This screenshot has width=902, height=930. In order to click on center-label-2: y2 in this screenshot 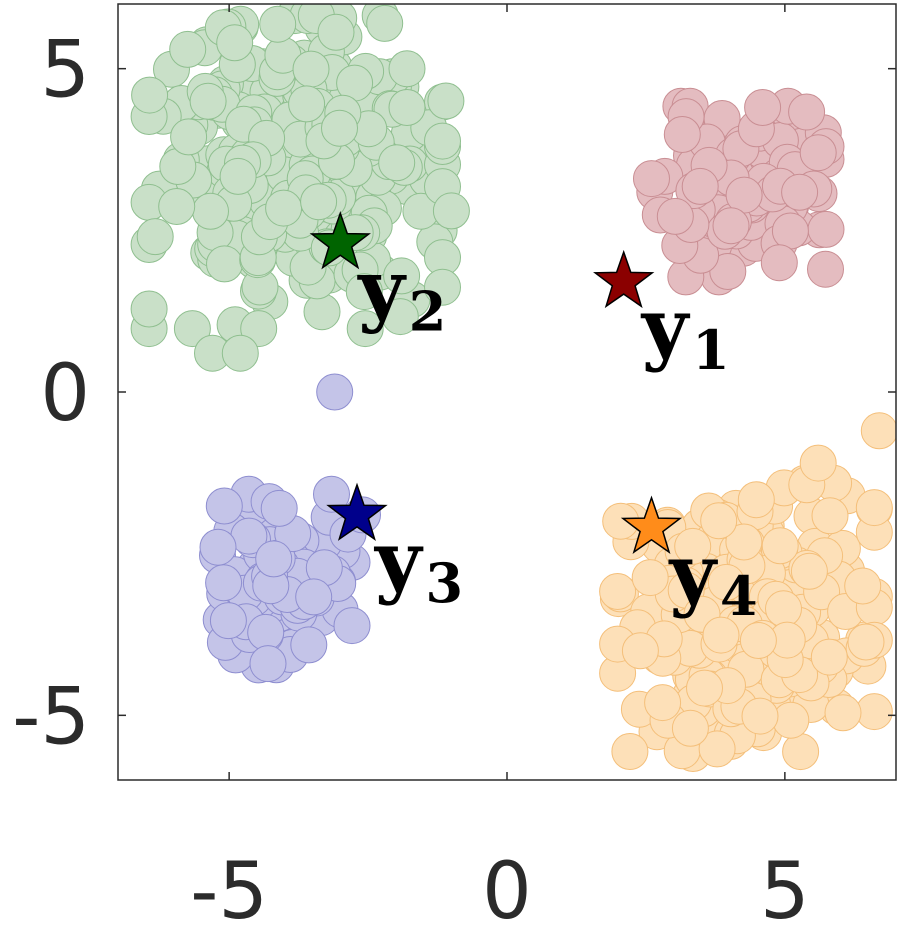, I will do `click(401, 292)`.